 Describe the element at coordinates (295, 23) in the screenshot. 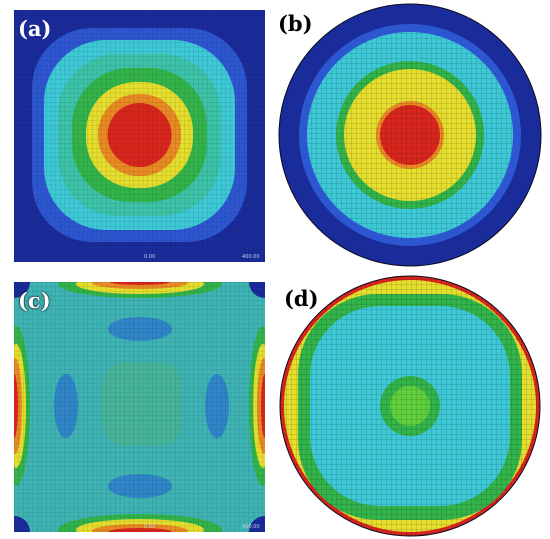

I see `panel-label-b: (b)` at that location.